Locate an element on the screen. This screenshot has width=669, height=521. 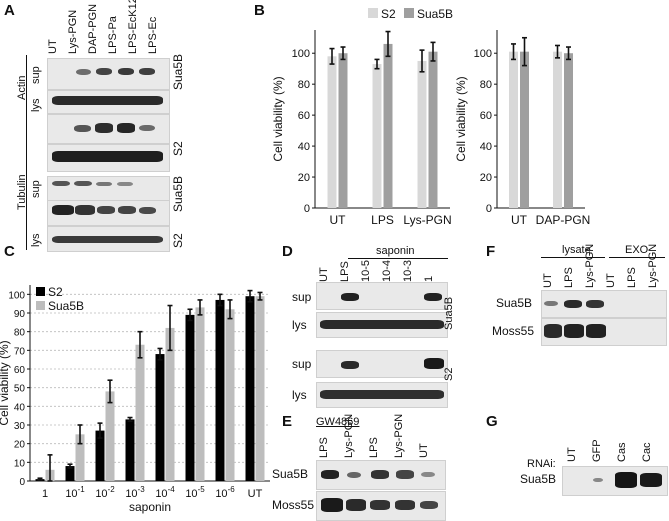
panel-d-side-s2: S2 is located at coordinates (449, 374).